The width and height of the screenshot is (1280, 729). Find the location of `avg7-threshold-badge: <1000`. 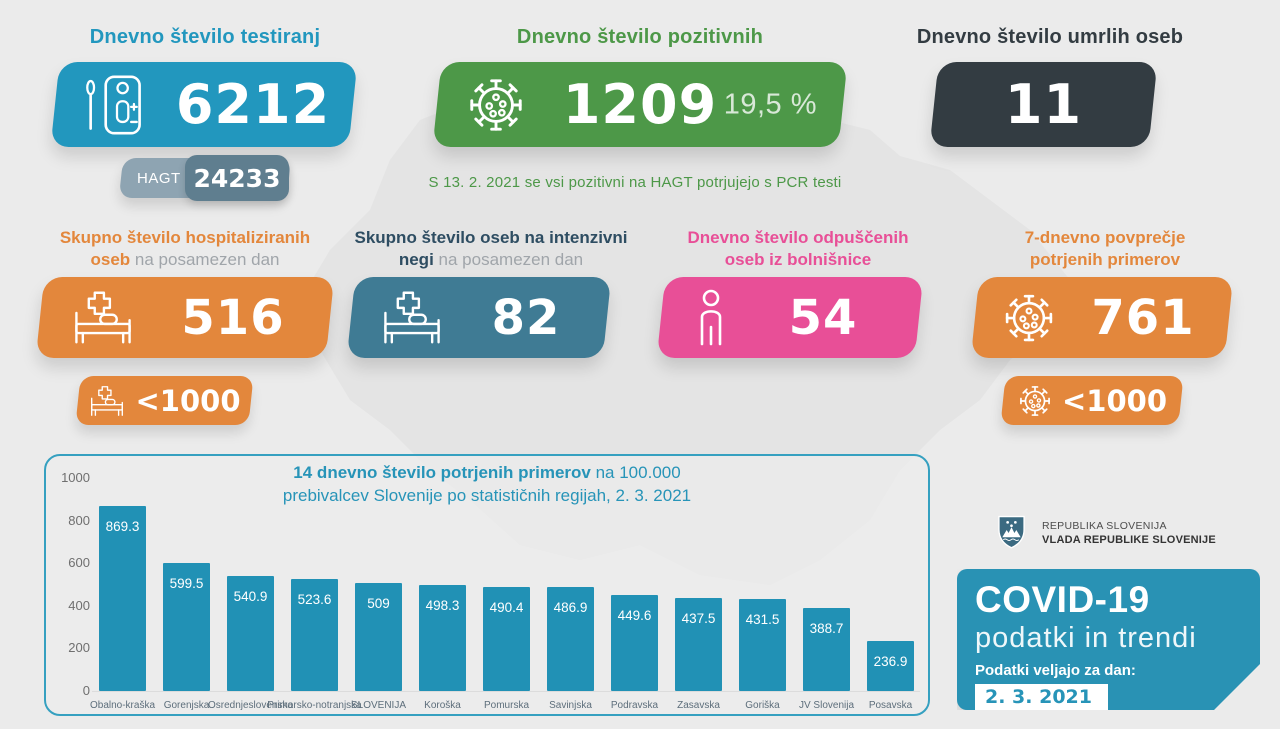

avg7-threshold-badge: <1000 is located at coordinates (1092, 400).